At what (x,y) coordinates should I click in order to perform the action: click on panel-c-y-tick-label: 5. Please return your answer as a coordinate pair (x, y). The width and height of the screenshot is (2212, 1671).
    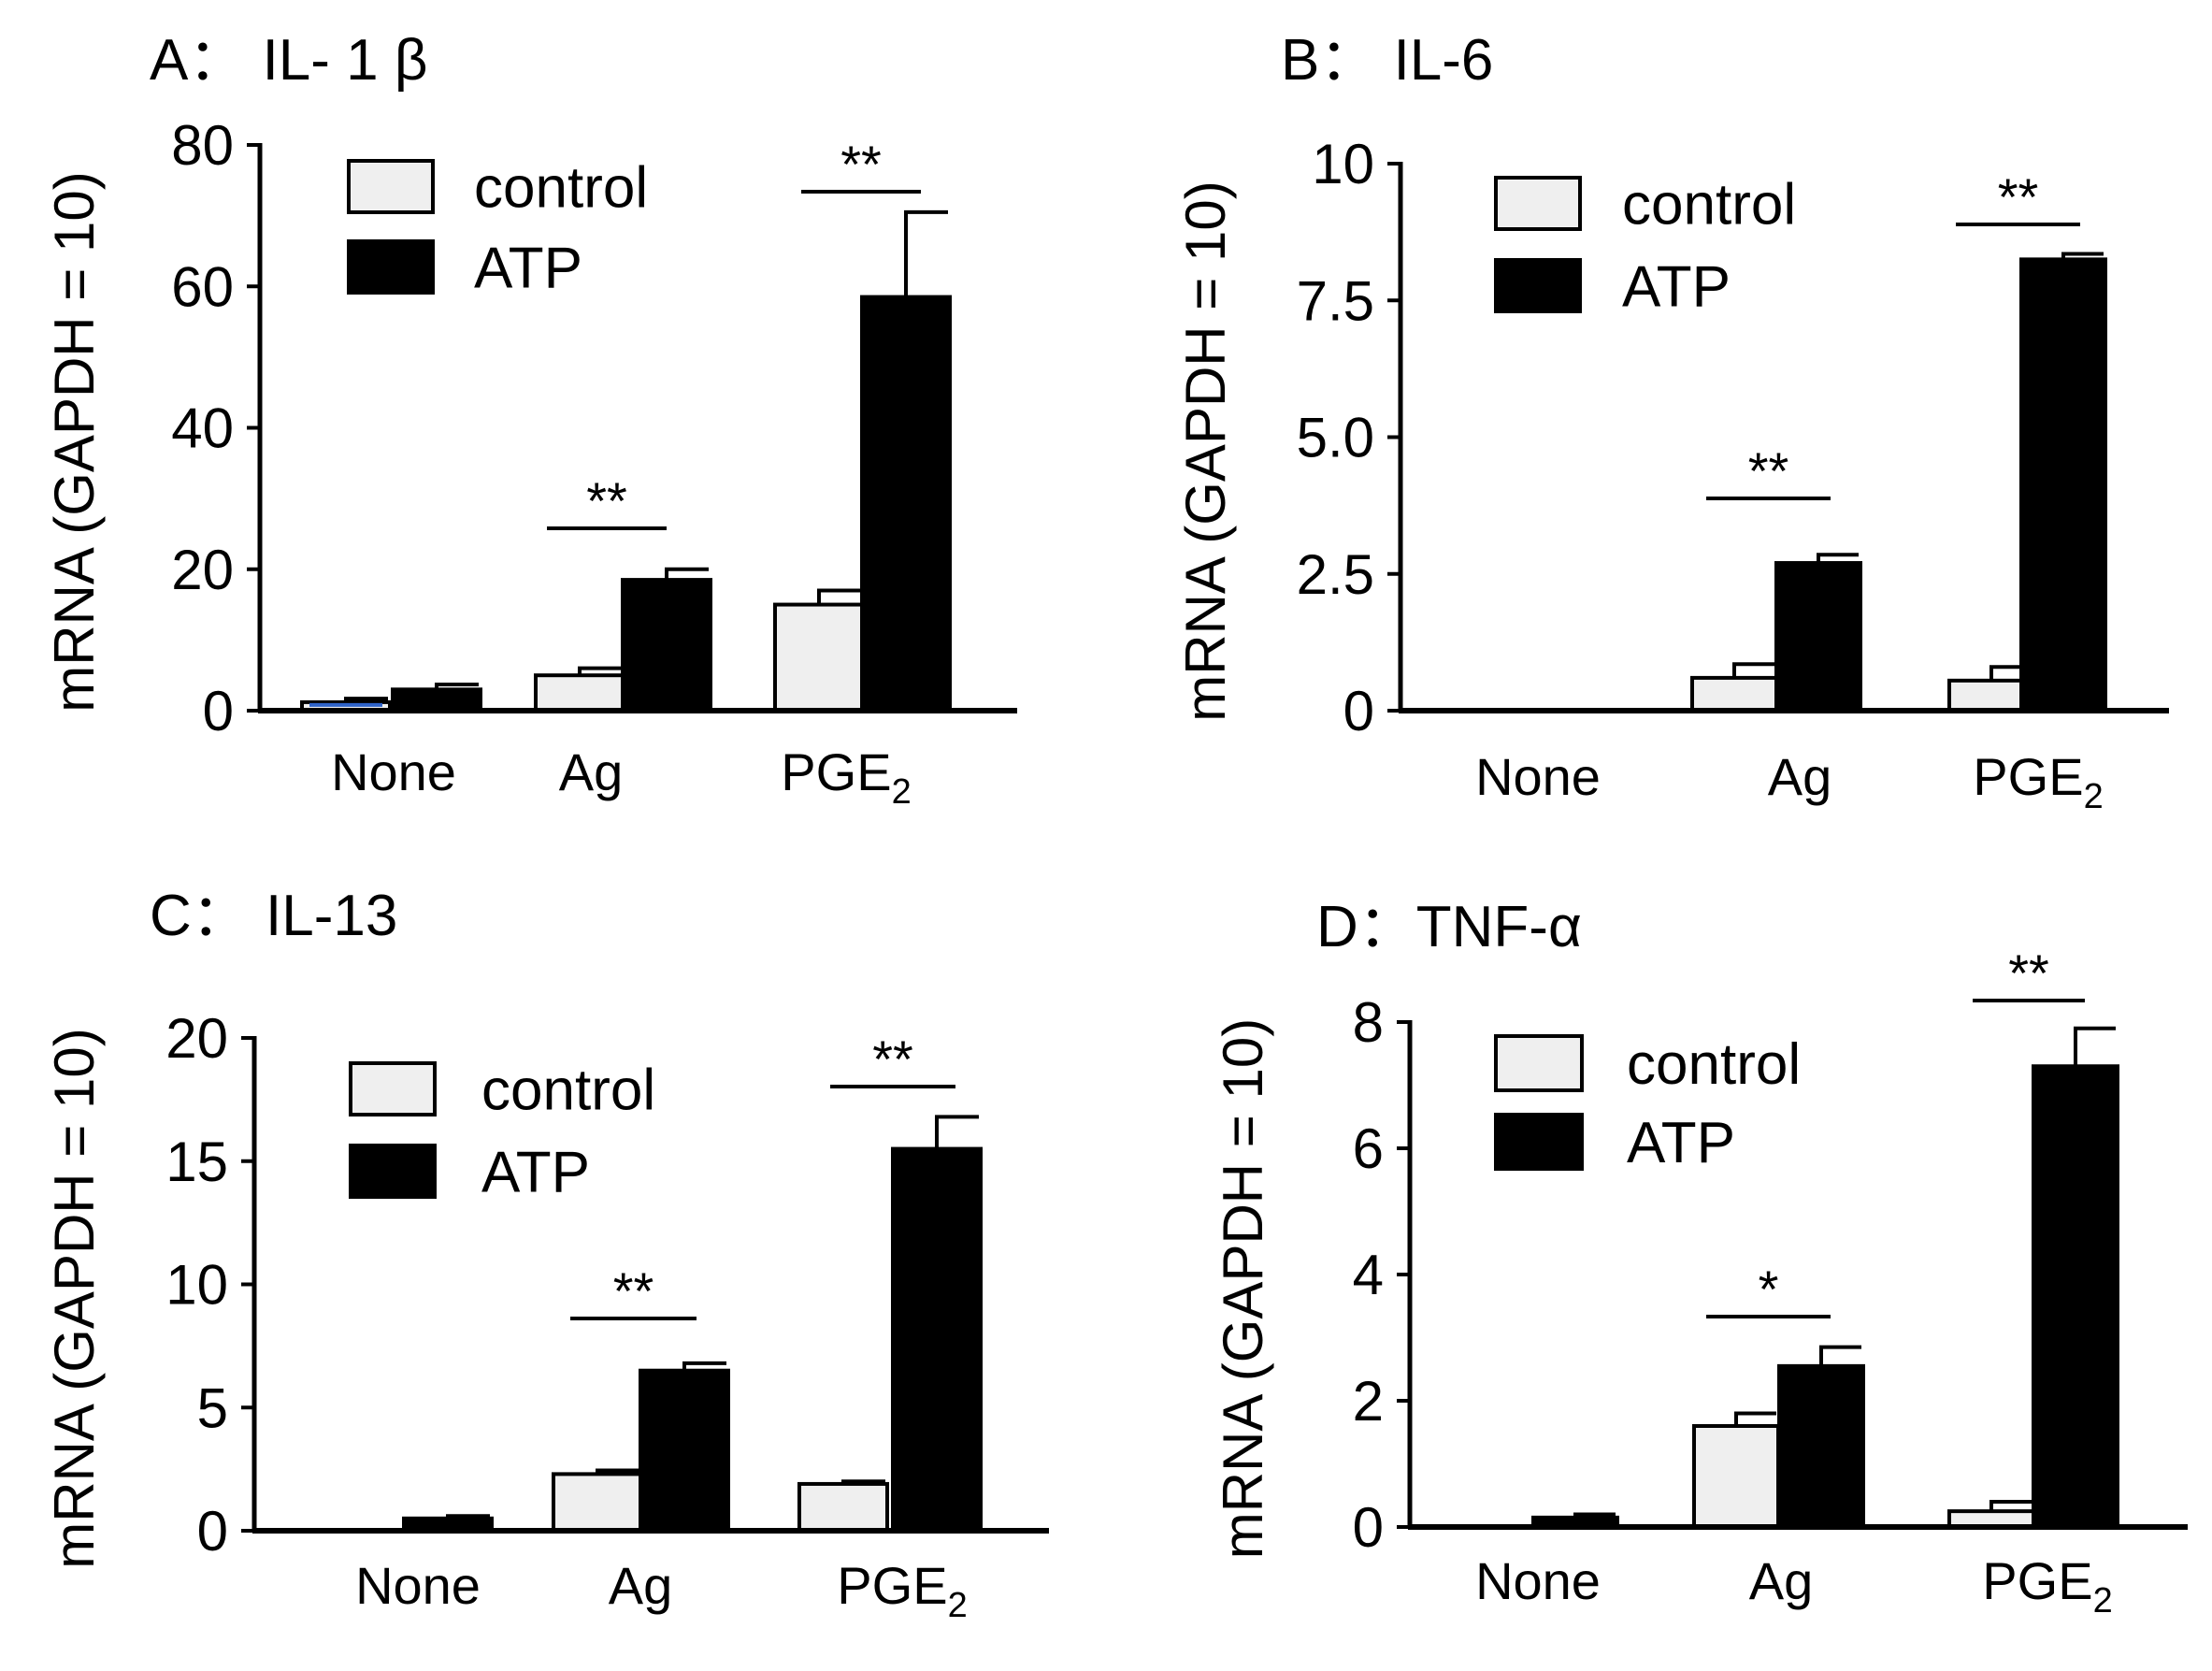
    Looking at the image, I should click on (212, 1407).